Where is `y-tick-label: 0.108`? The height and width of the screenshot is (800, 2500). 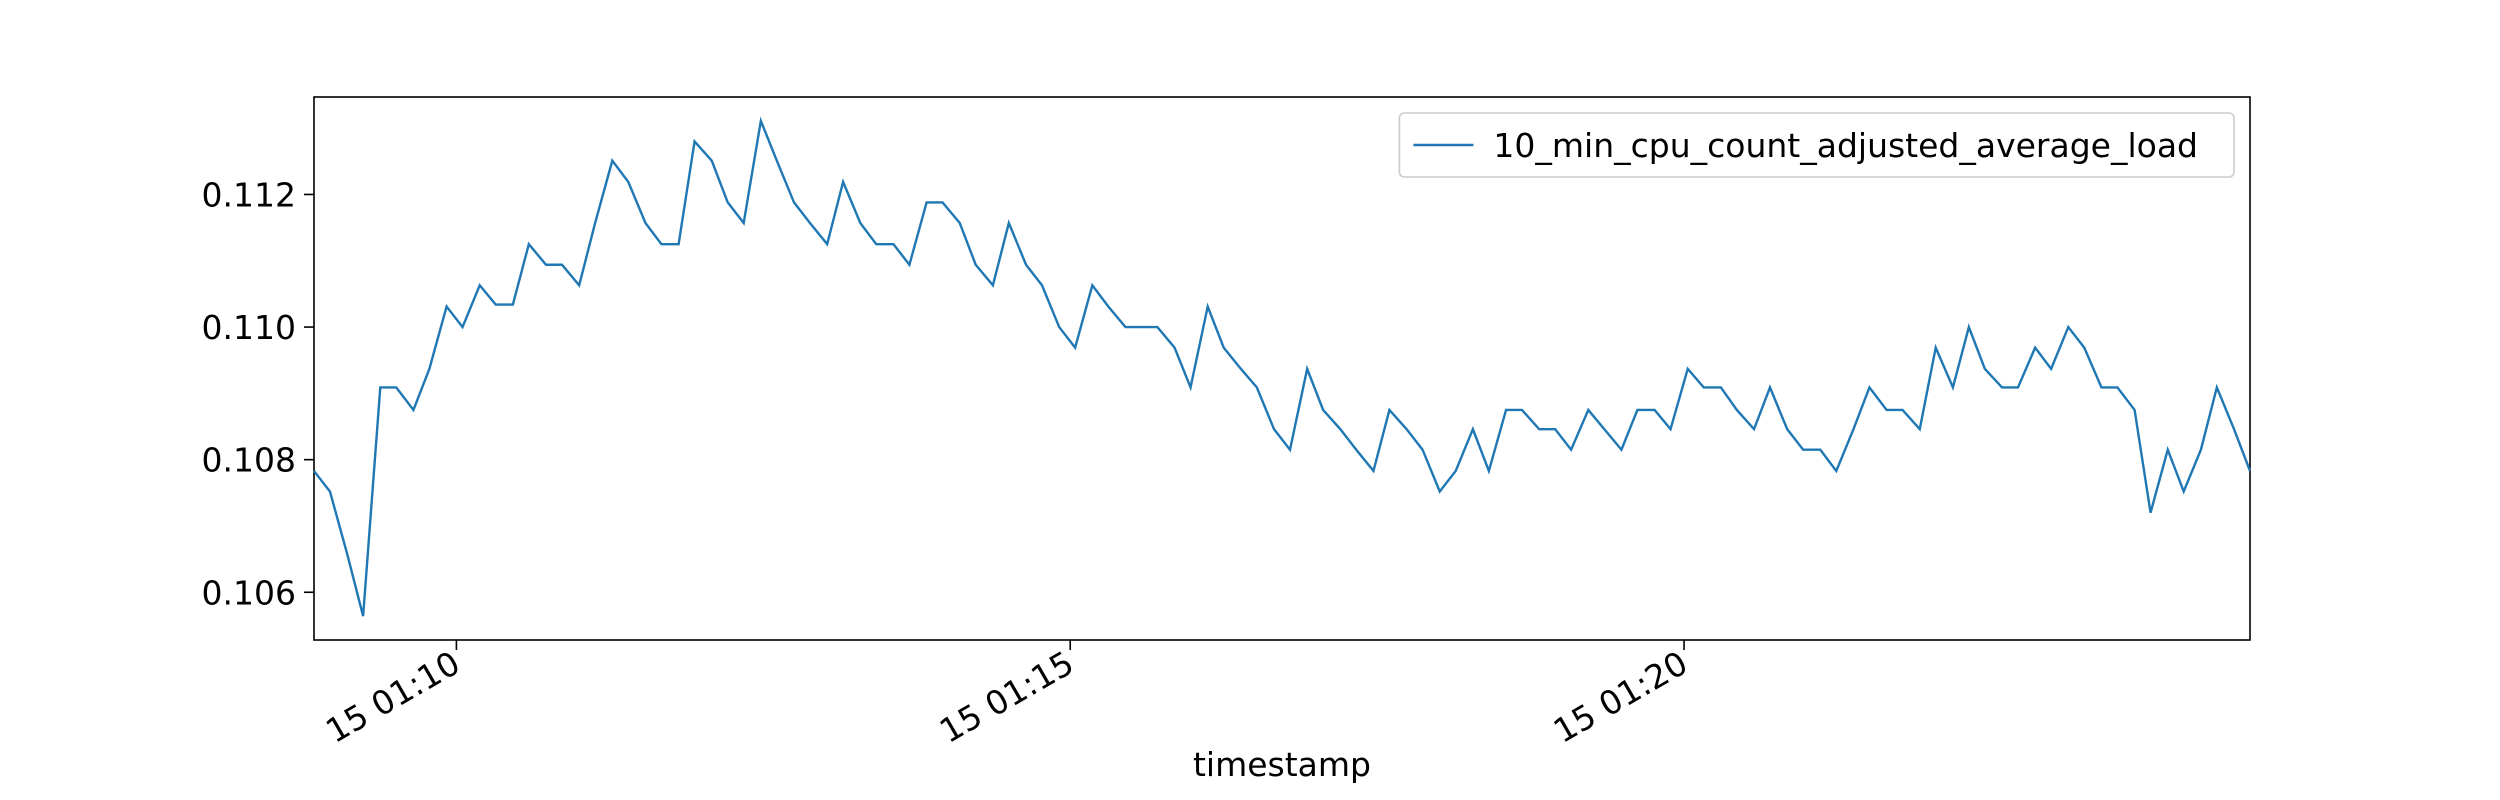
y-tick-label: 0.108 is located at coordinates (249, 460).